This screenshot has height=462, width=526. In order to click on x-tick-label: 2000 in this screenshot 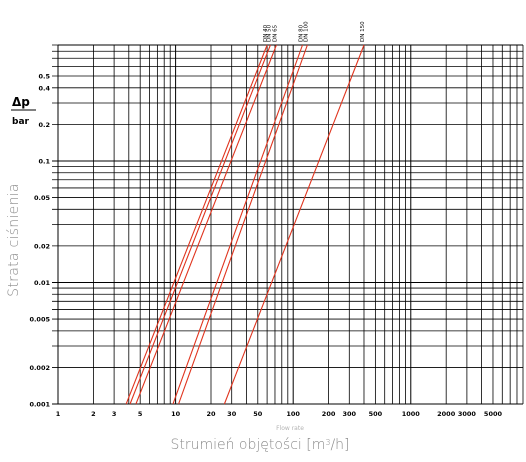, I will do `click(446, 414)`.